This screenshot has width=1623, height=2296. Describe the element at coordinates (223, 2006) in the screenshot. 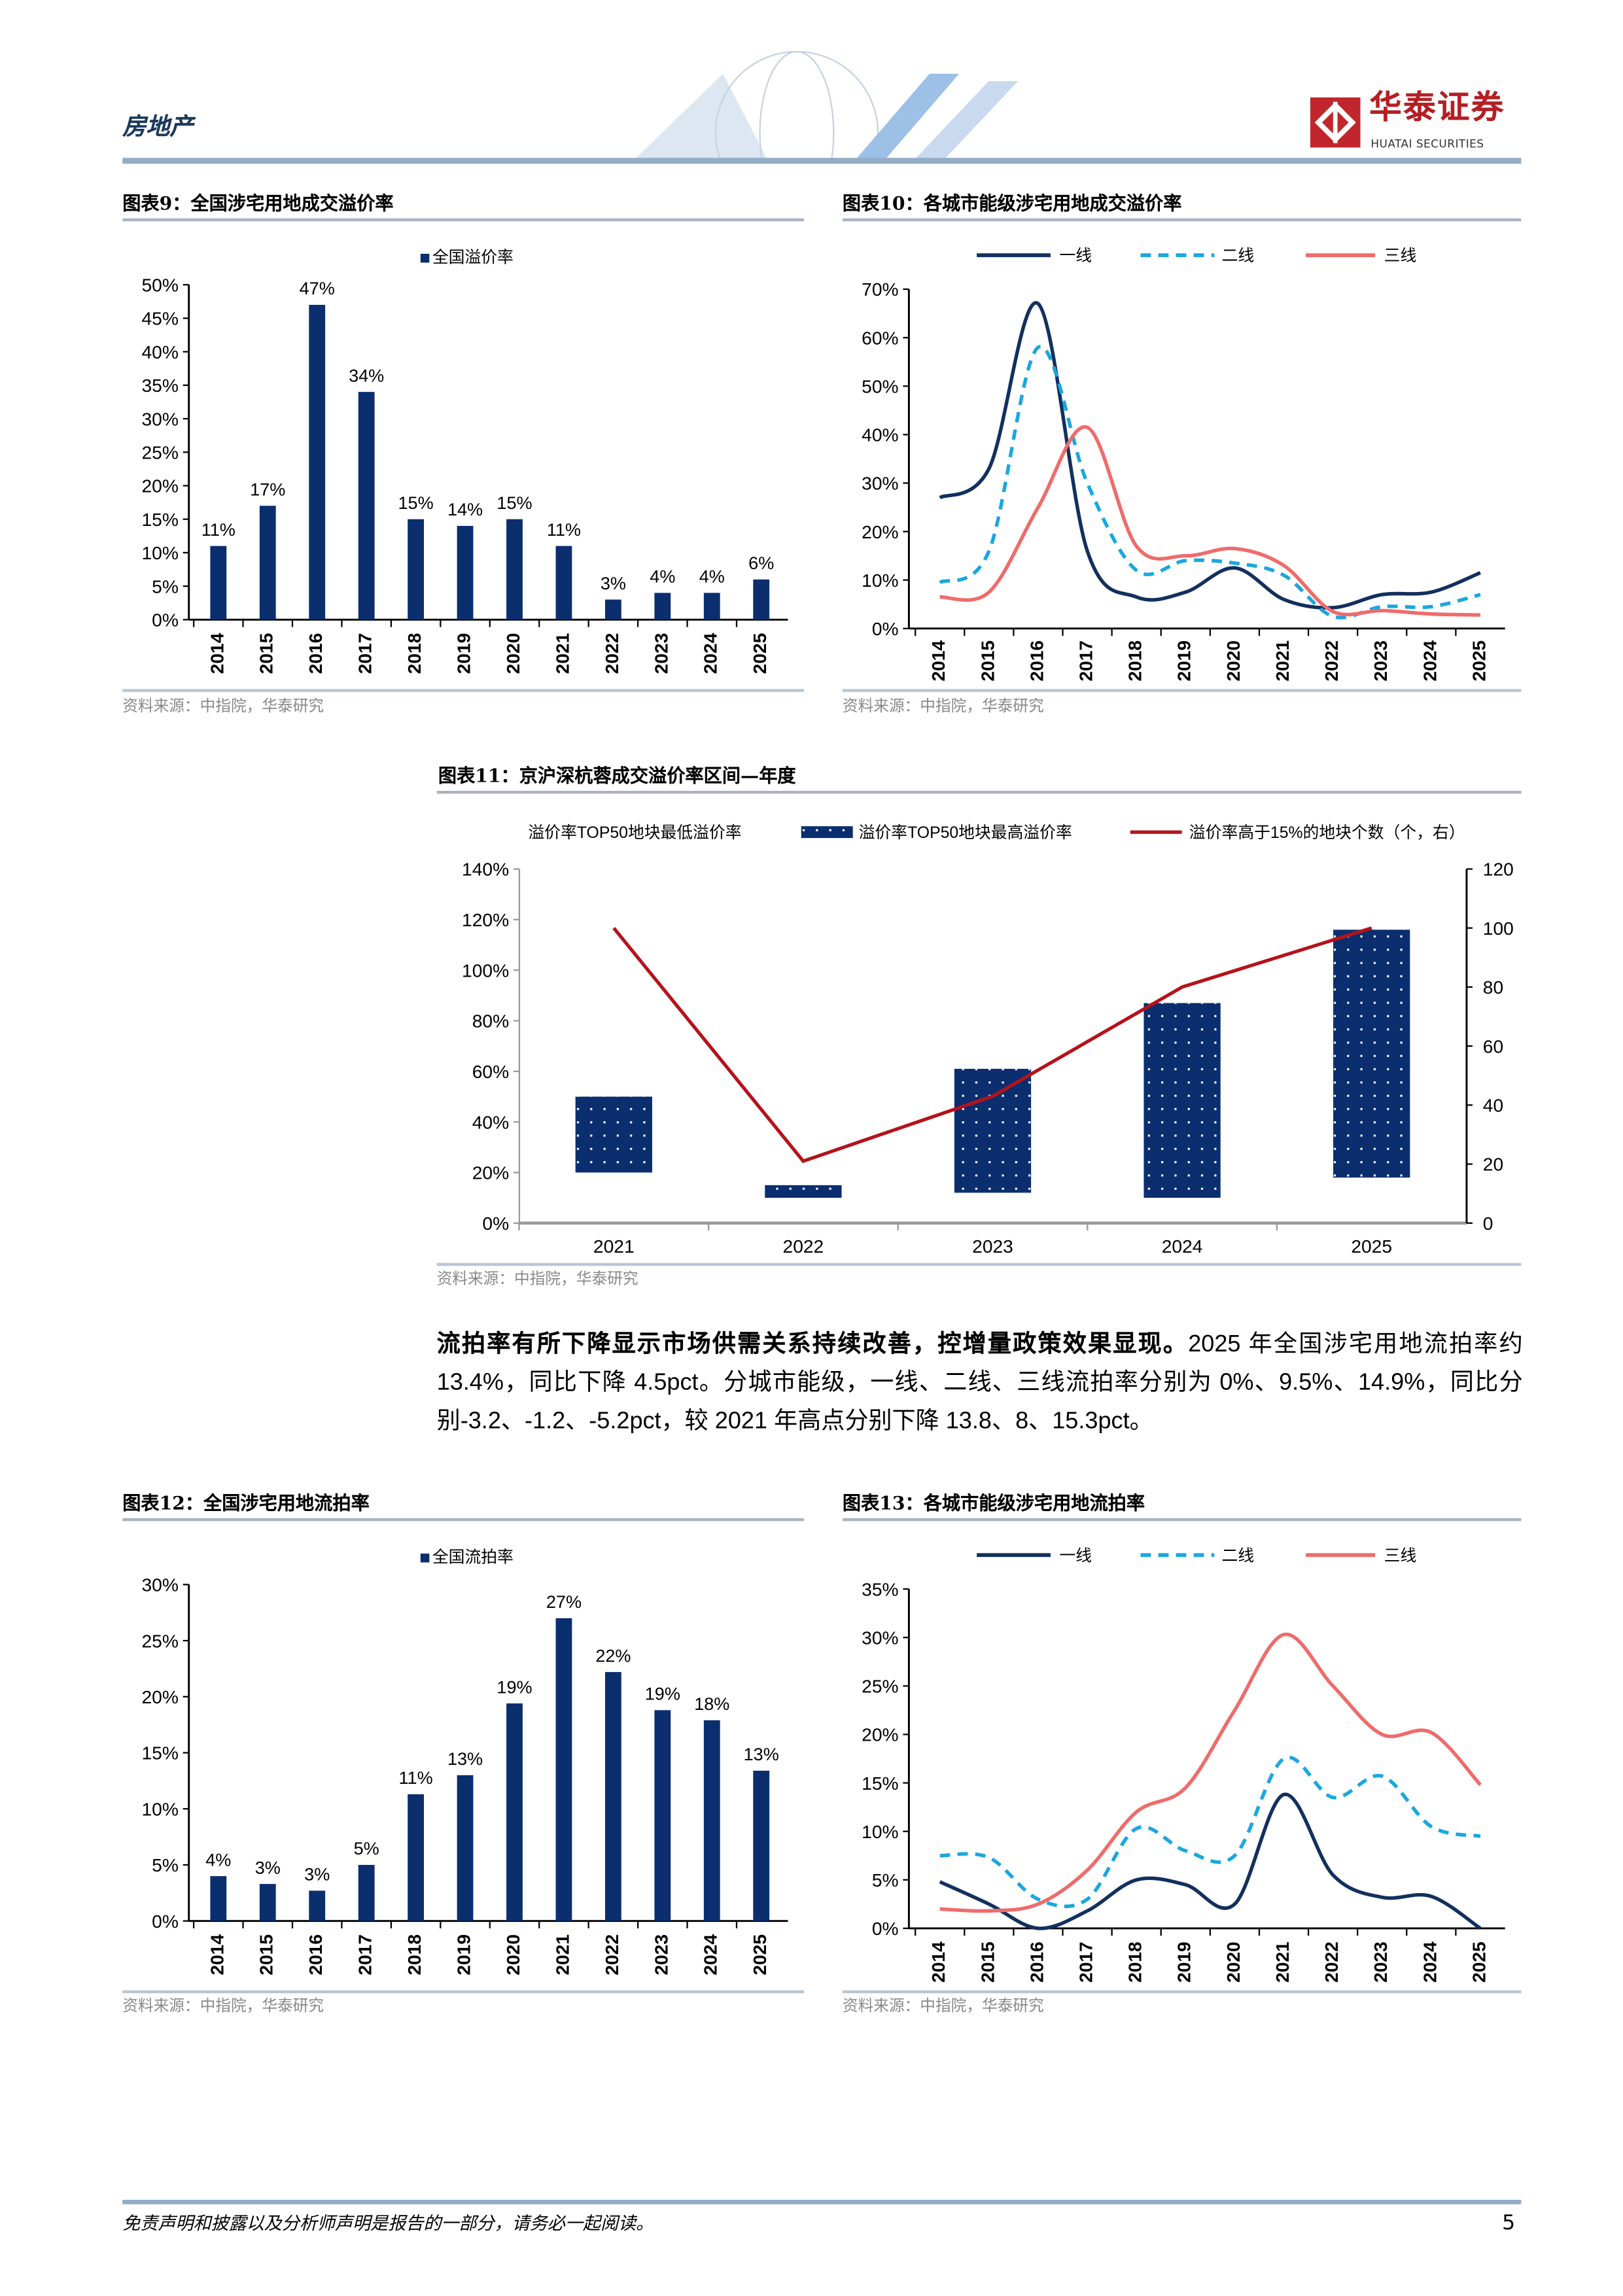

I see `fig12-source: 资料来源：中指院，华泰研究` at that location.